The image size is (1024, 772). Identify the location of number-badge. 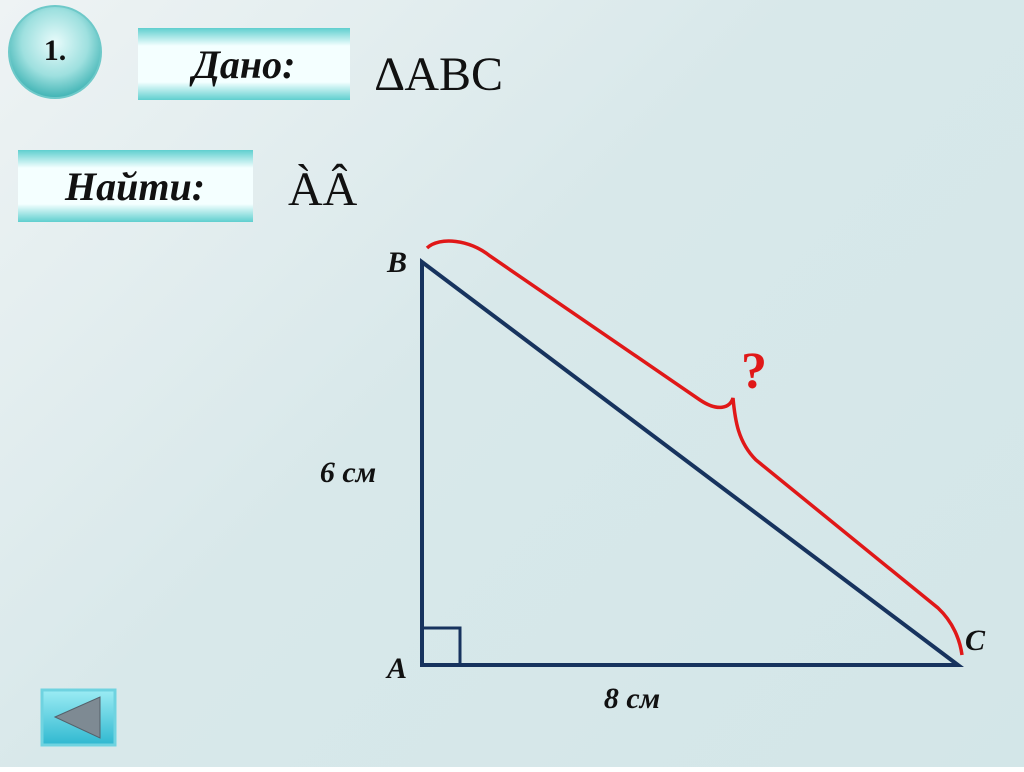
(55, 52).